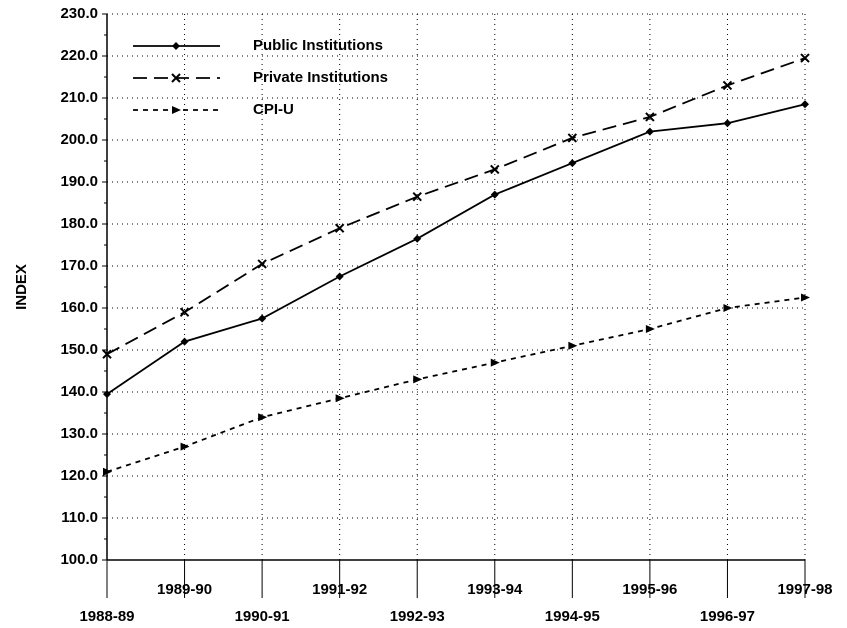 The width and height of the screenshot is (847, 628). I want to click on y-tick-label: 100.0, so click(79, 559).